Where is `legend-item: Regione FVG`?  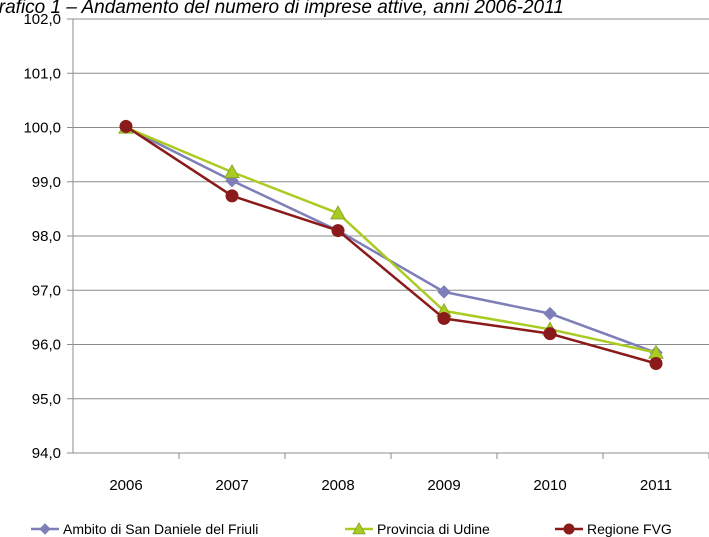 legend-item: Regione FVG is located at coordinates (613, 529).